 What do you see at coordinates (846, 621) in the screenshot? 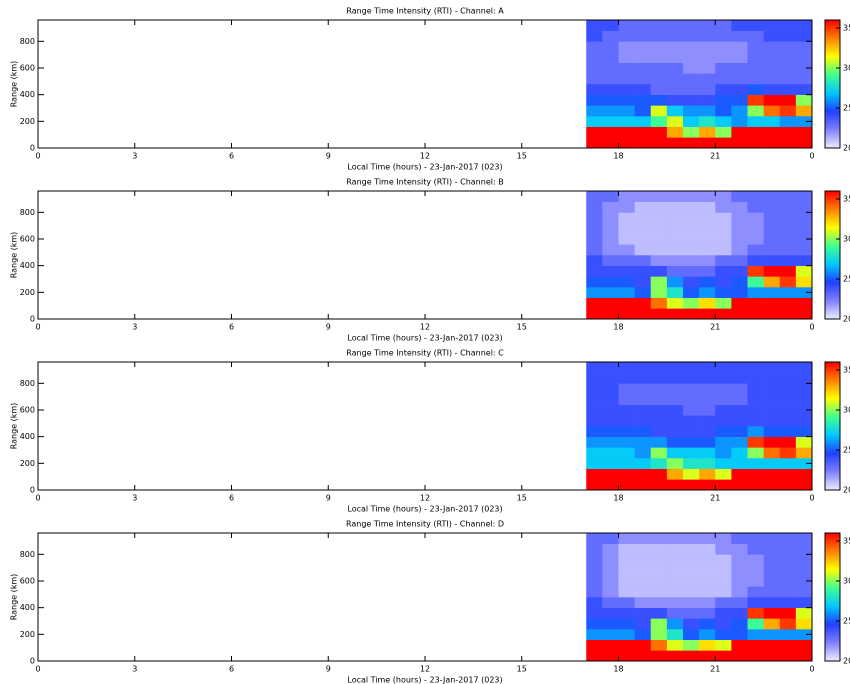
I see `colorbar-tick-label: 25` at bounding box center [846, 621].